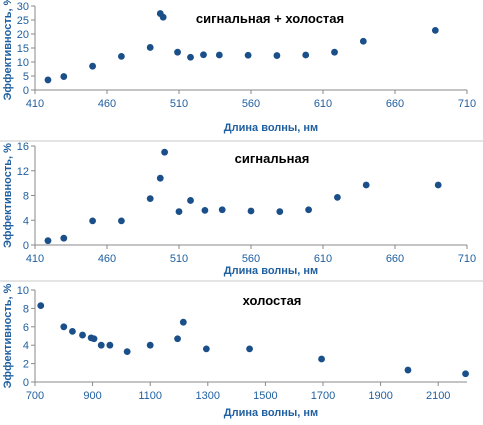 Image resolution: width=483 pixels, height=425 pixels. What do you see at coordinates (150, 396) in the screenshot?
I see `x-tick-label: 1100` at bounding box center [150, 396].